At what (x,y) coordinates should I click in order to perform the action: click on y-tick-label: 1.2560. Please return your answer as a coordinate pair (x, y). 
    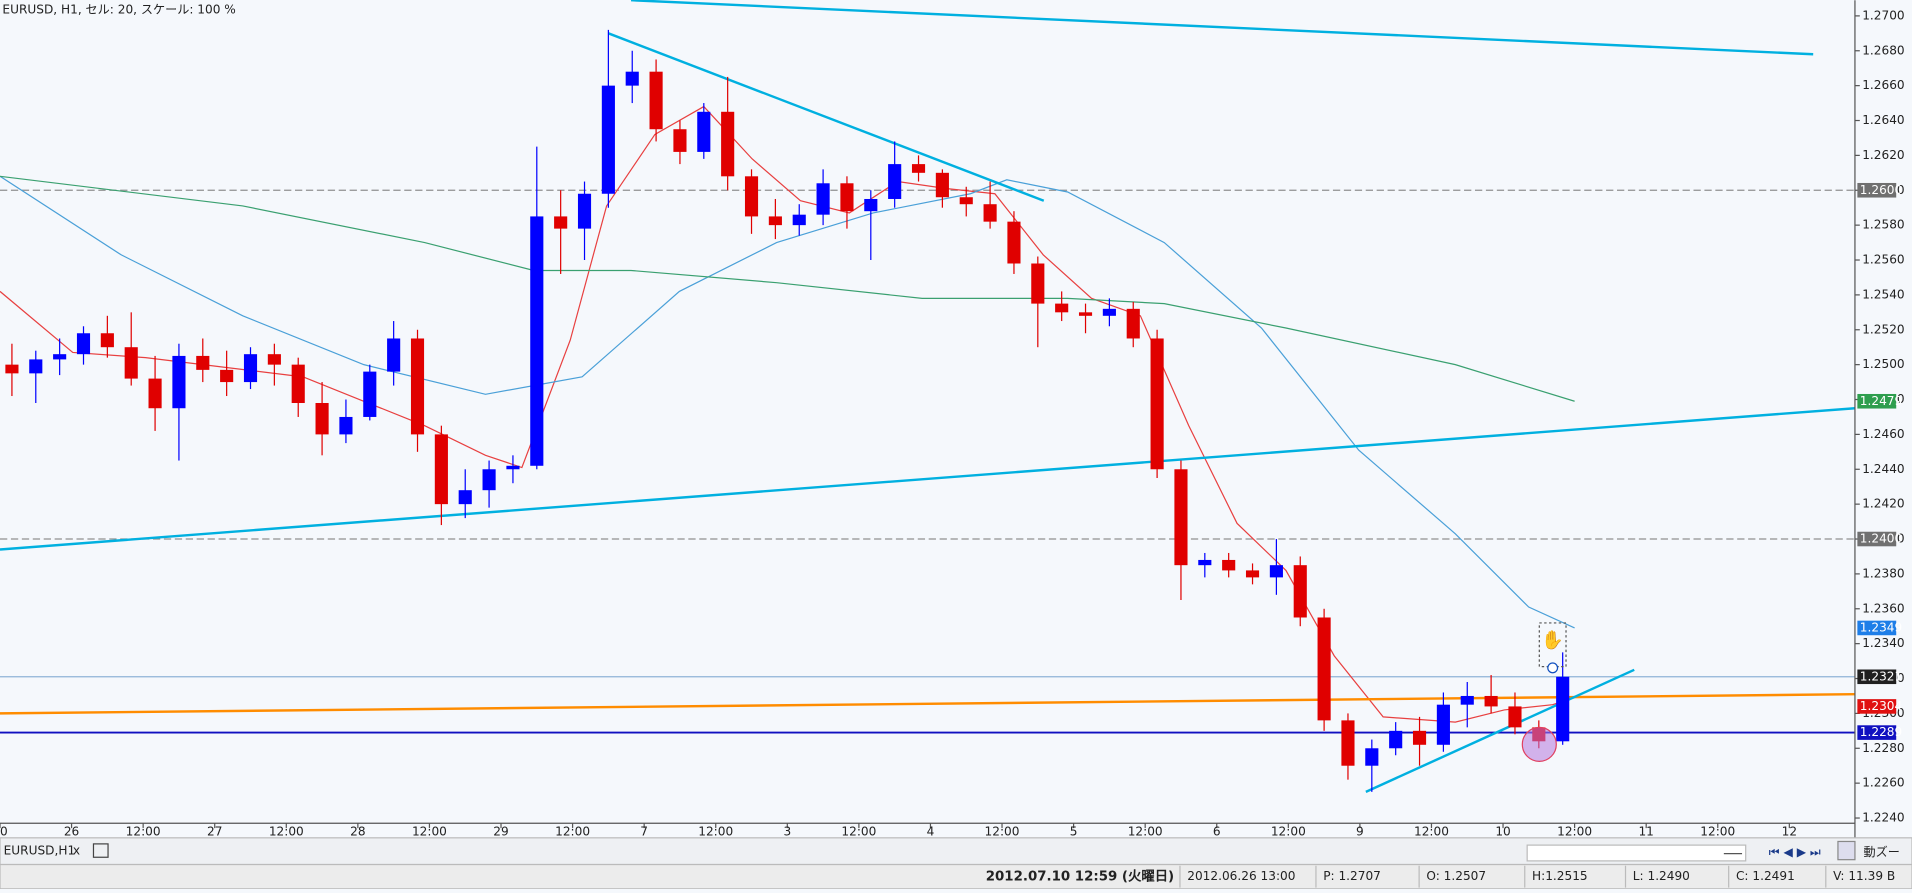
    Looking at the image, I should click on (1883, 260).